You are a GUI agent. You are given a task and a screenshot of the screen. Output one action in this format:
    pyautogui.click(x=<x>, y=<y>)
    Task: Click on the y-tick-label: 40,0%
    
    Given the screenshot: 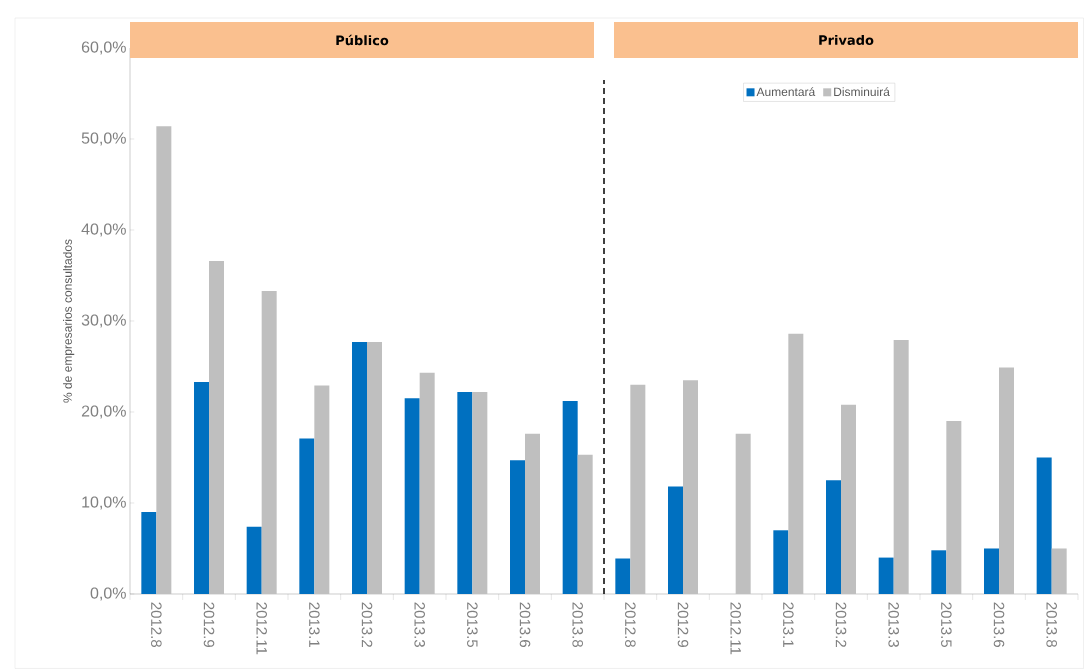 What is the action you would take?
    pyautogui.click(x=103, y=230)
    